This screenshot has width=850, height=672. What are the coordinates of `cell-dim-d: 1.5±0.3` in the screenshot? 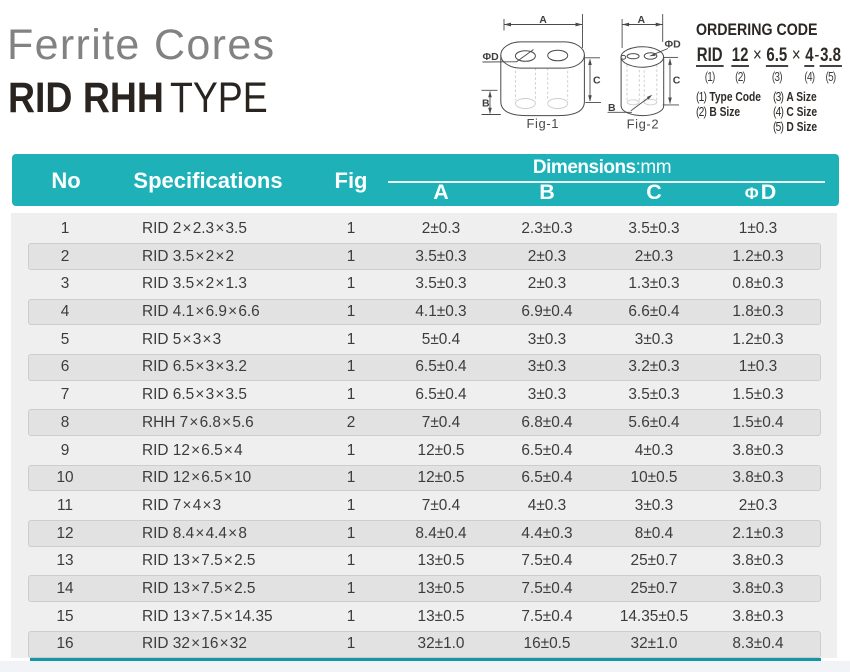 It's located at (758, 395).